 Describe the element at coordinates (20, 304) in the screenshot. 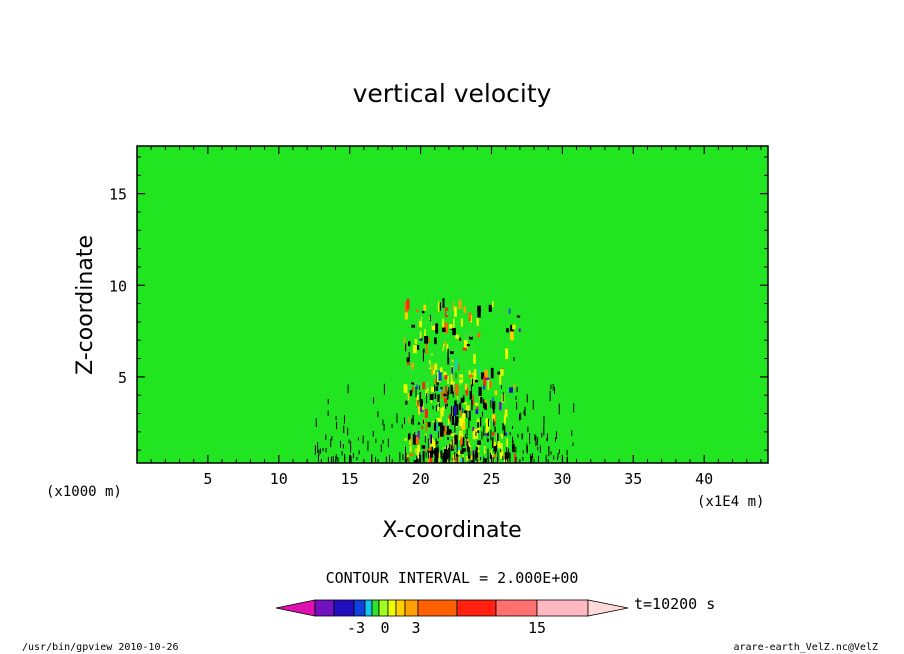

I see `positive-band` at that location.